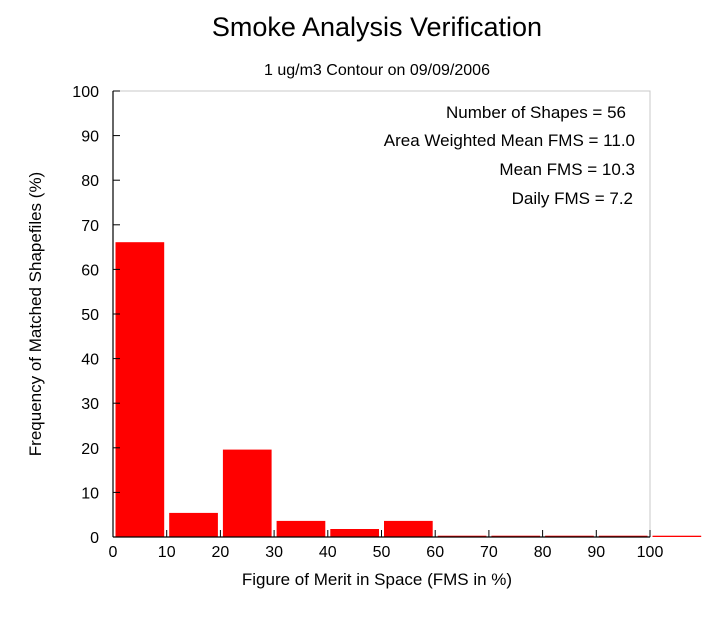  I want to click on y-tick-label: 20, so click(90, 449).